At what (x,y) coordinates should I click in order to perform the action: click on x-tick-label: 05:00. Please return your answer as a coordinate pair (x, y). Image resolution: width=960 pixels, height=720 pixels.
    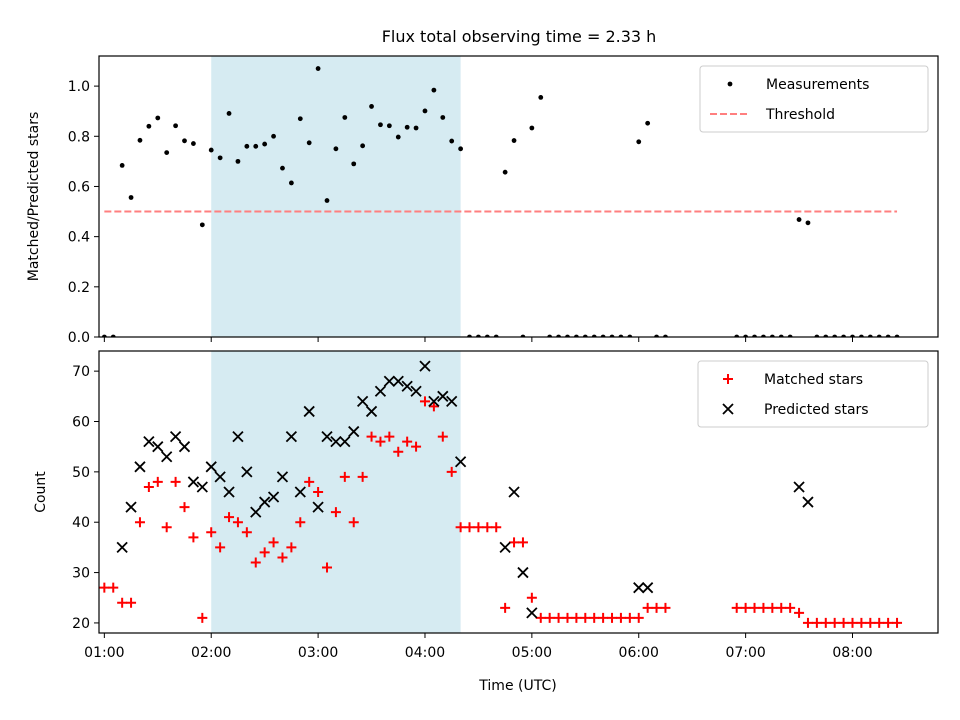
    Looking at the image, I should click on (532, 653).